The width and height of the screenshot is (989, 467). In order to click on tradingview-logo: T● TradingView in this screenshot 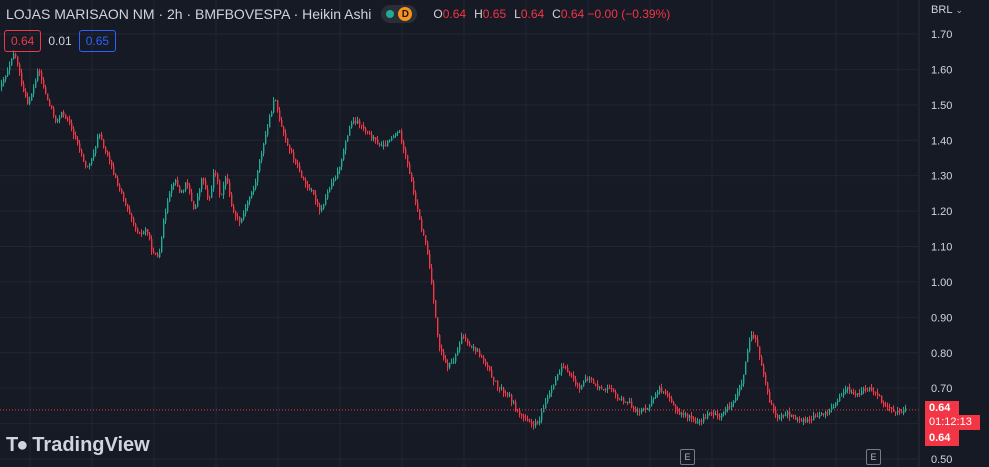, I will do `click(78, 445)`.